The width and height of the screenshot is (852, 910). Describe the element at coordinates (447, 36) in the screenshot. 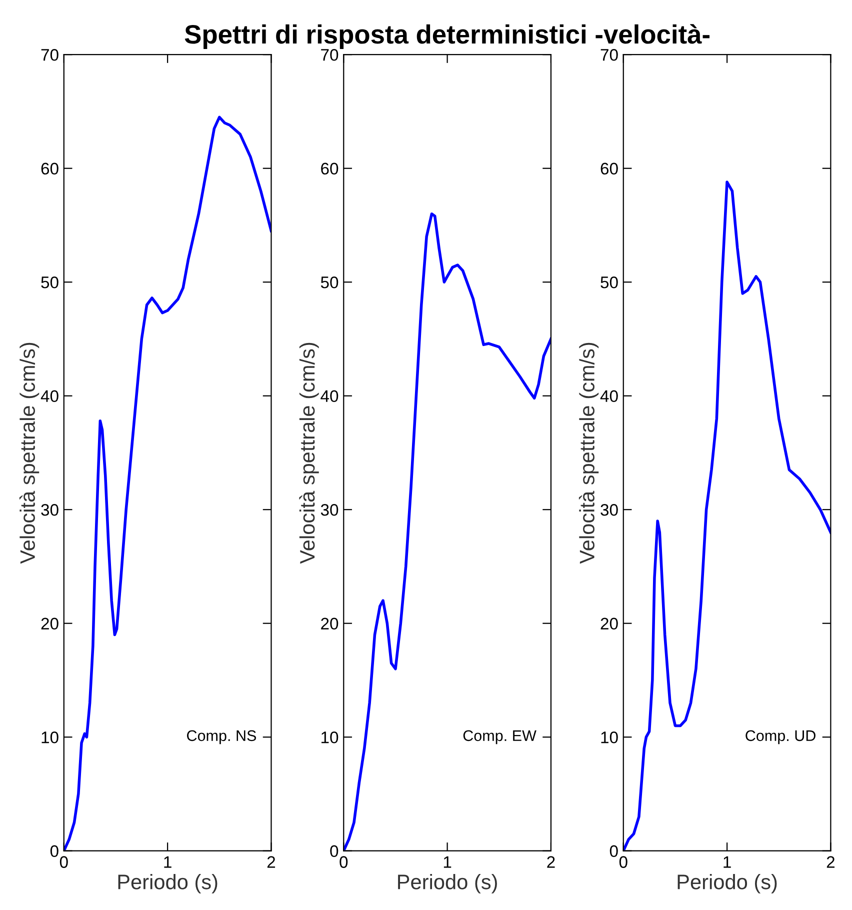

I see `chart-title: Spettri di risposta deterministici -velocità-` at that location.